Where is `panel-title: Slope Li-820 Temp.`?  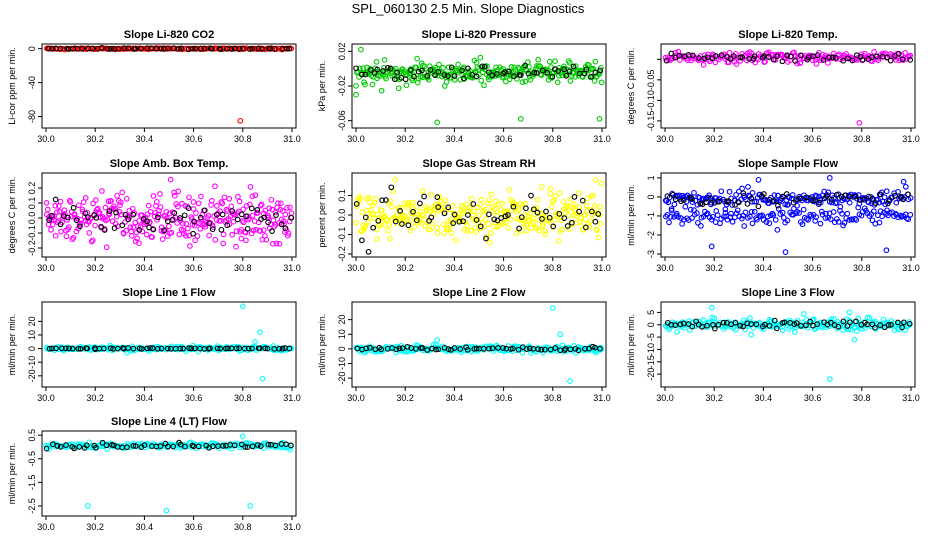 panel-title: Slope Li-820 Temp. is located at coordinates (787, 35).